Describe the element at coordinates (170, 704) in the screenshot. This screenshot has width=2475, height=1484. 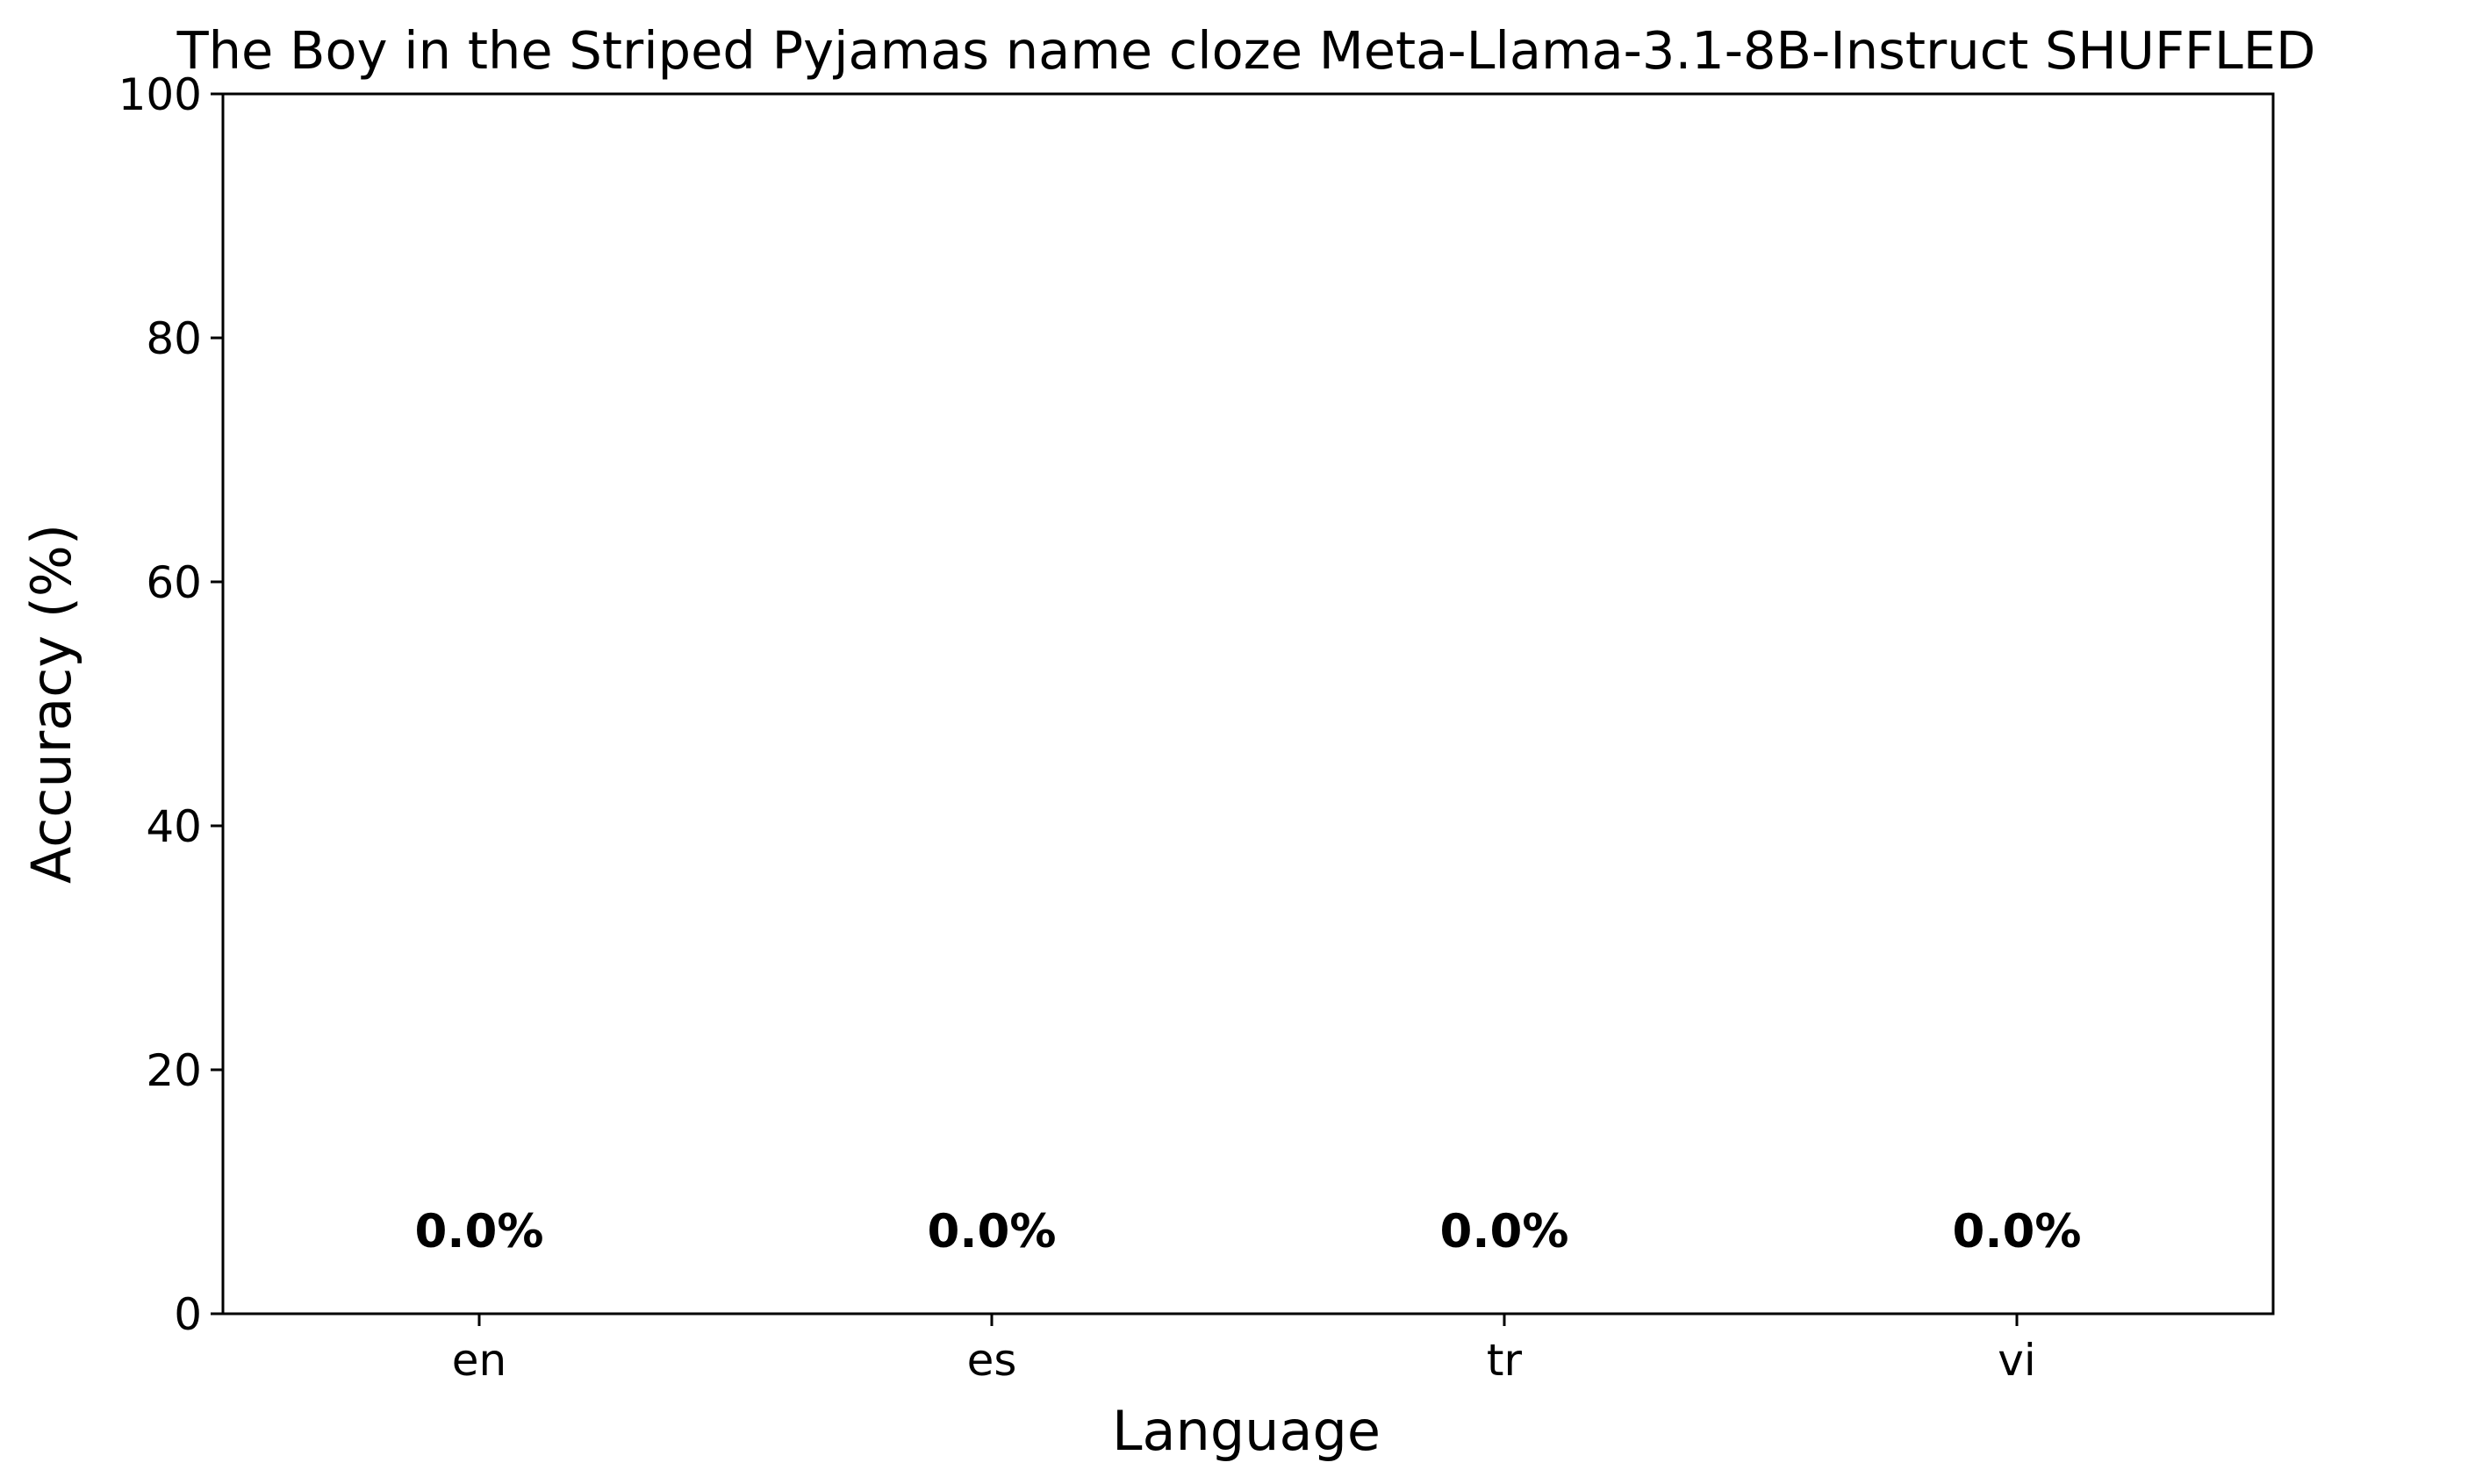
I see `y-axis: 0 20 40 60 80 100` at that location.